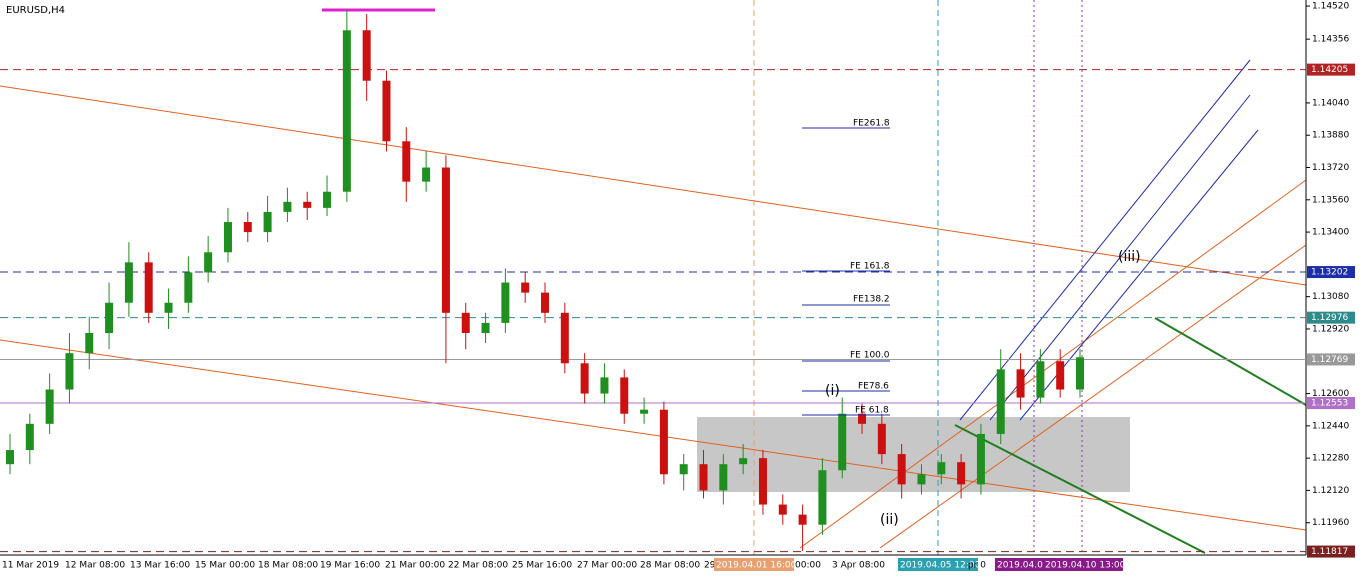  I want to click on x-tick-label: 28 Mar 08:00, so click(670, 566).